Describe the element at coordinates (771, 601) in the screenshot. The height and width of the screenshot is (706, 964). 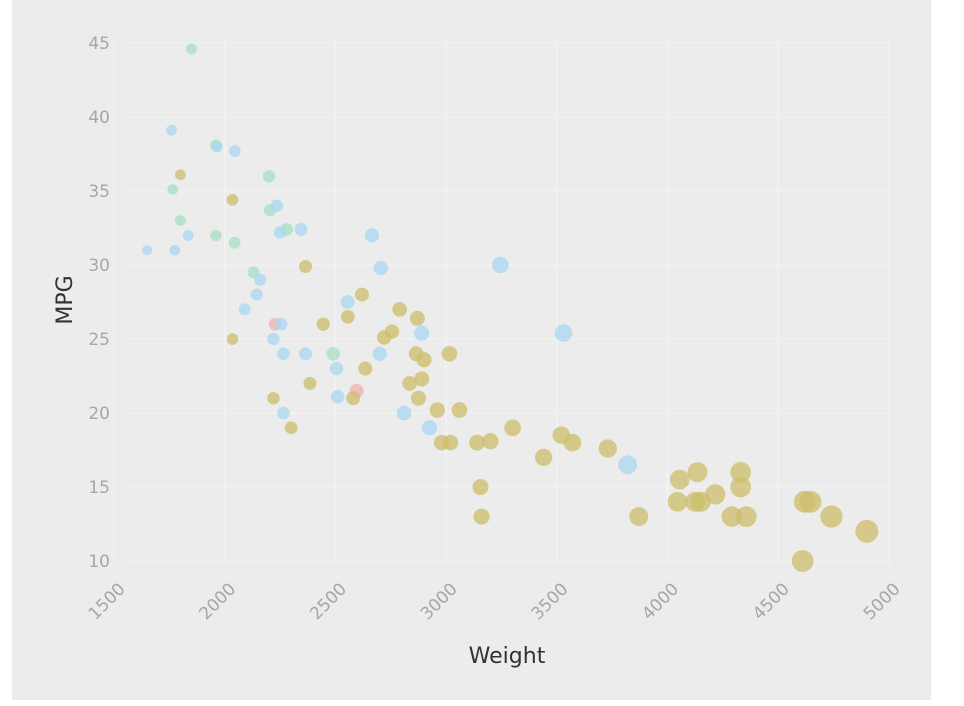
I see `x-tick-label: 4500` at that location.